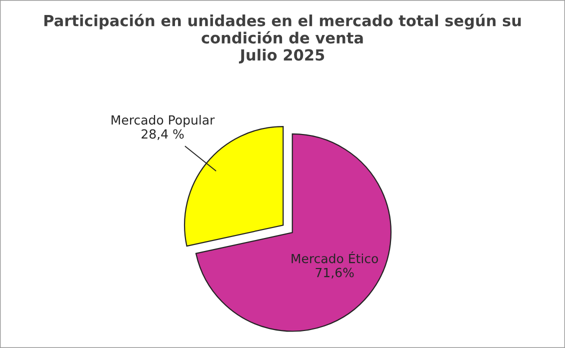 This screenshot has width=565, height=348. What do you see at coordinates (335, 273) in the screenshot?
I see `data-label: 71,6%` at bounding box center [335, 273].